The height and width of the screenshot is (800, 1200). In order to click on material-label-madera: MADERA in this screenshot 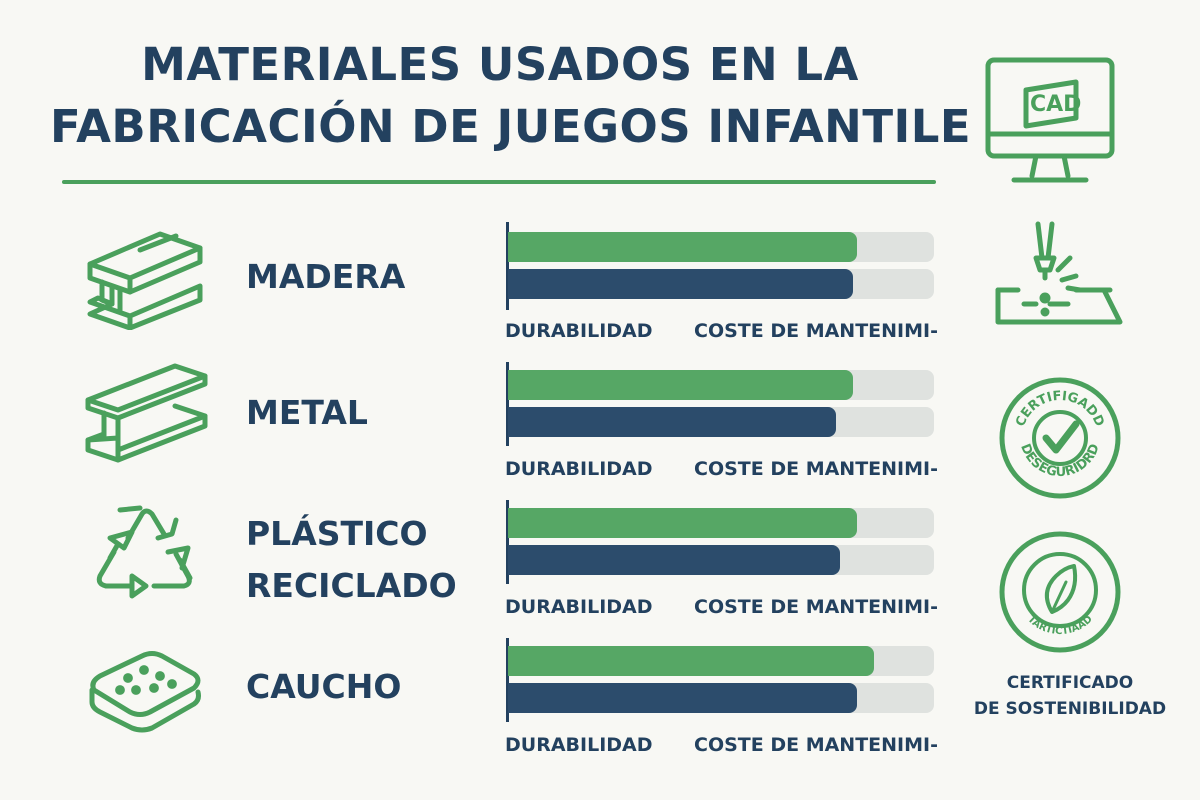, I will do `click(361, 277)`.